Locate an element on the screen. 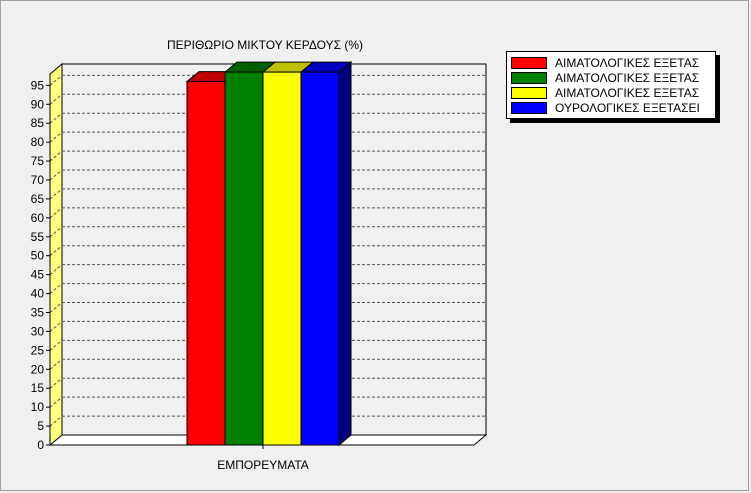 This screenshot has width=751, height=493. y-tick-label: 35 is located at coordinates (38, 313).